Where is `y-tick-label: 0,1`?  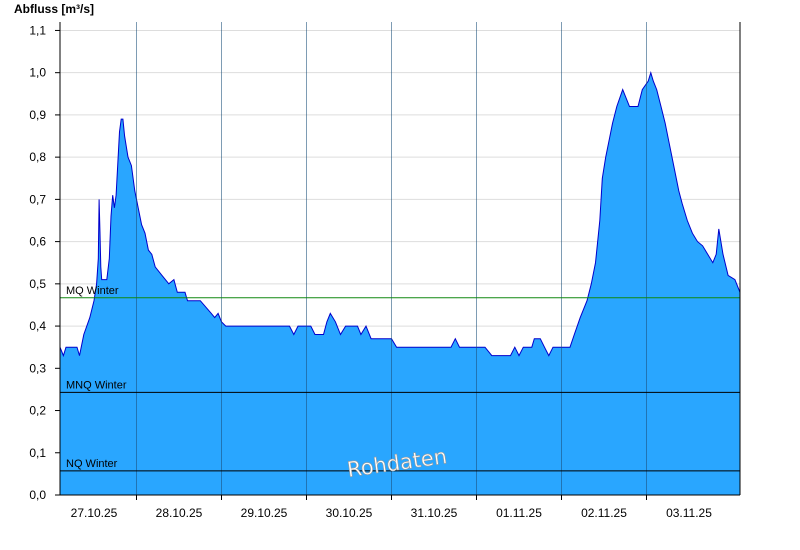
y-tick-label: 0,1 is located at coordinates (37, 453).